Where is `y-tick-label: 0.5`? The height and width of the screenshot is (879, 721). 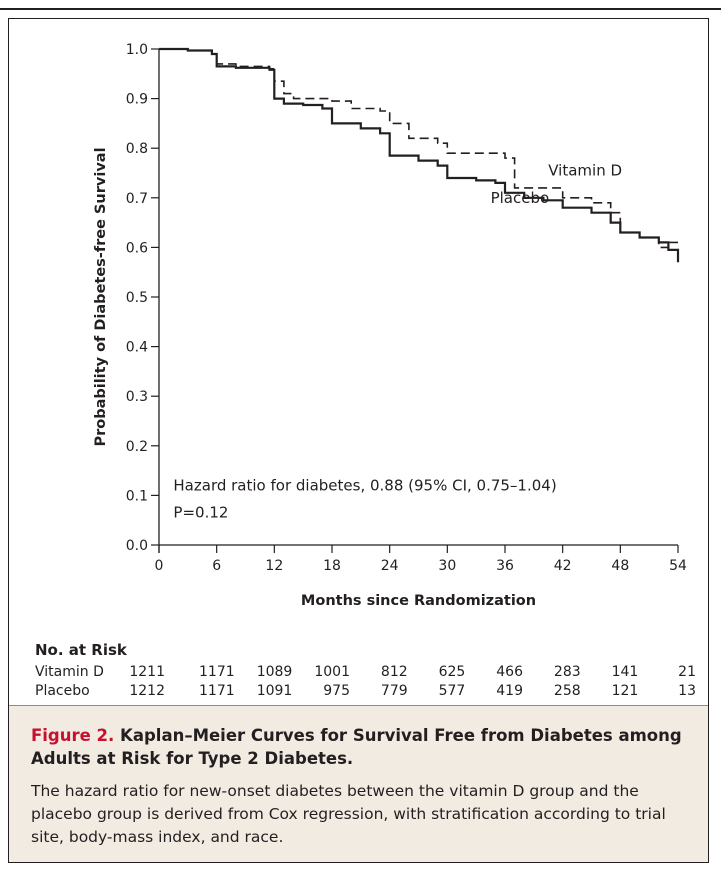 y-tick-label: 0.5 is located at coordinates (137, 298).